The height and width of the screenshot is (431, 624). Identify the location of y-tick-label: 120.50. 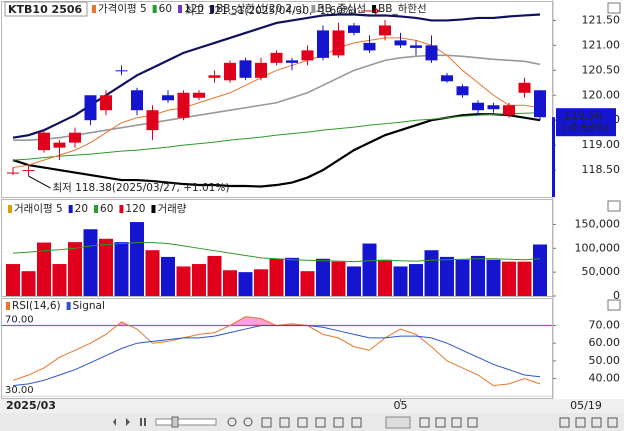
(601, 69).